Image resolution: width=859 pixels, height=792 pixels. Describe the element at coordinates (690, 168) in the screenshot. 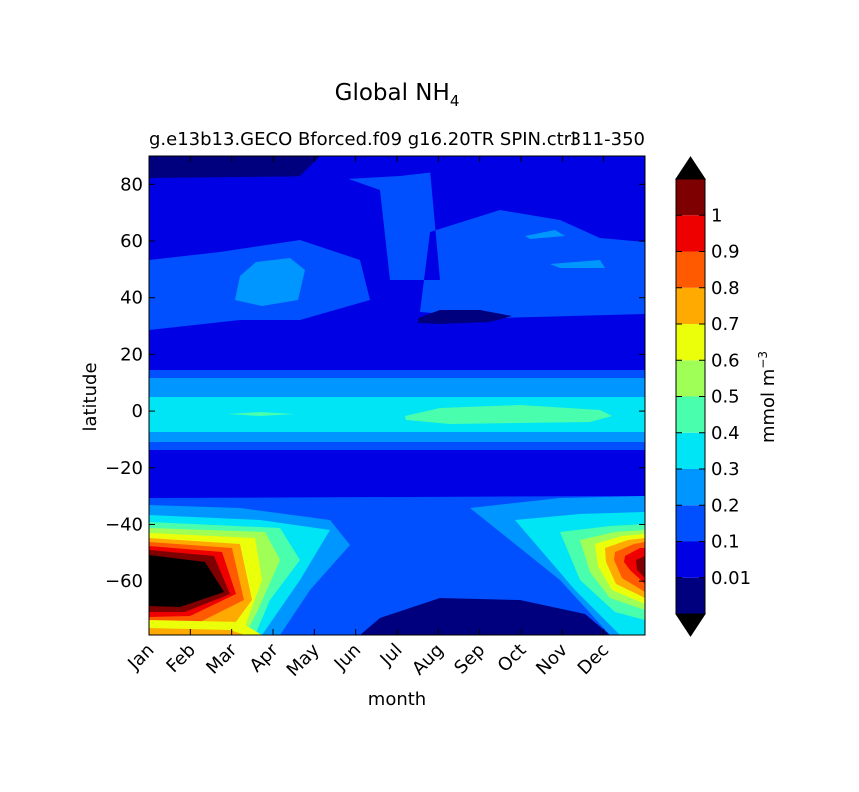

I see `colorbar-over-extension` at that location.